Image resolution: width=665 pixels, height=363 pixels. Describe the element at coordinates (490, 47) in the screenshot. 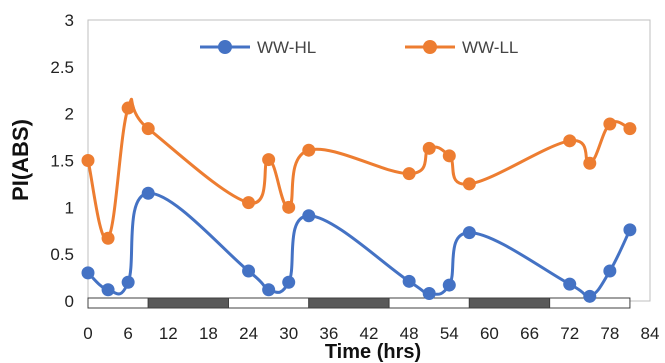

I see `legend-label: WW-LL` at that location.